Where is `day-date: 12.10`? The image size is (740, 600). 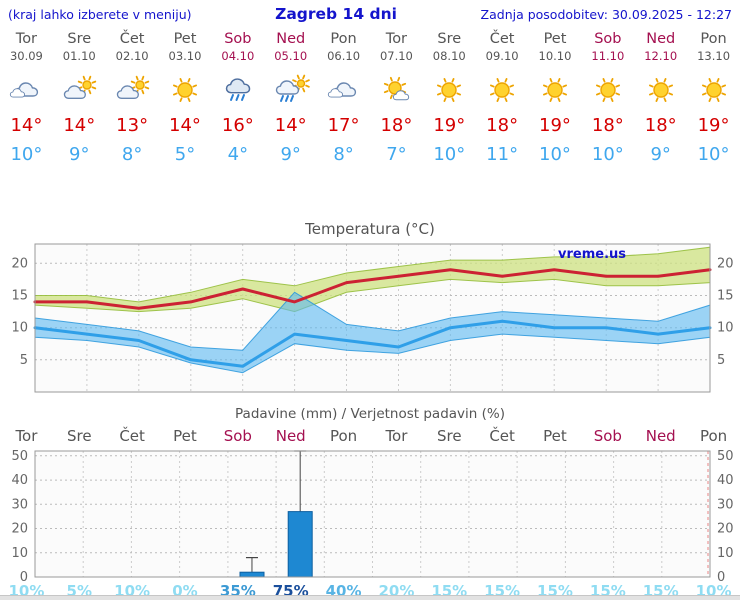
day-date: 12.10 is located at coordinates (661, 56).